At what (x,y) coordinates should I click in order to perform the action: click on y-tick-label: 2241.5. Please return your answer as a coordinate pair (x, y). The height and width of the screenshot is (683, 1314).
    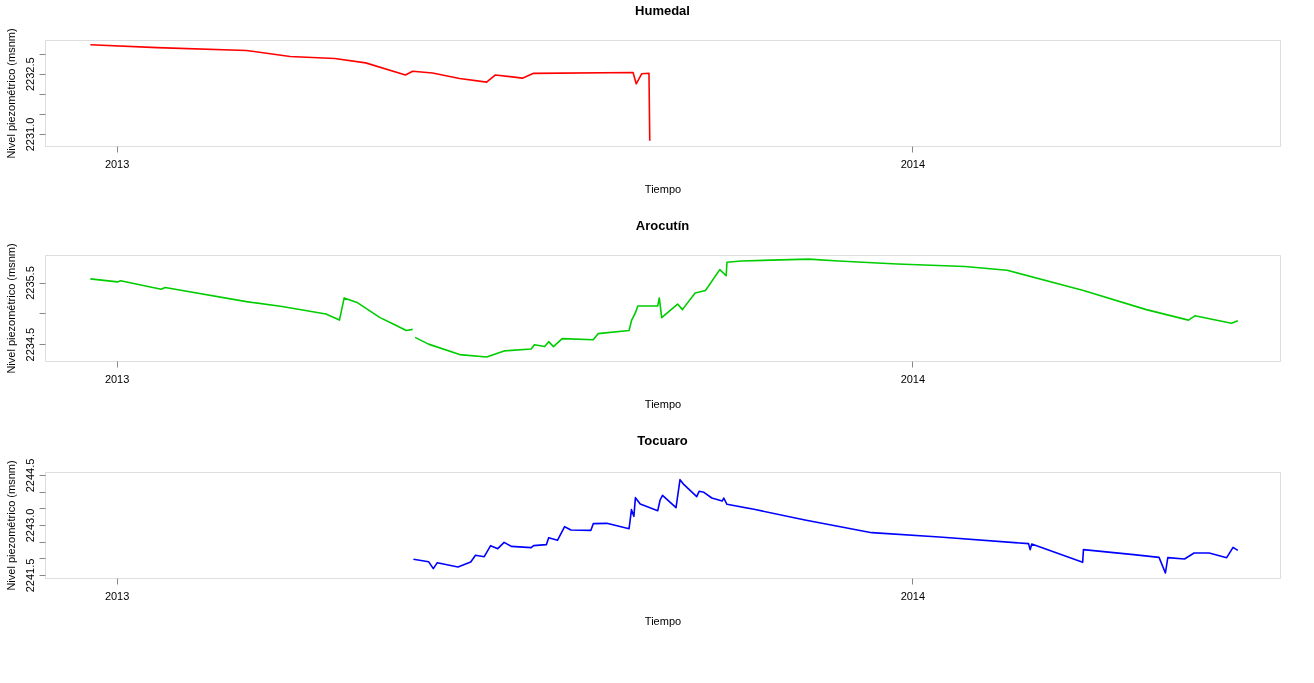
    Looking at the image, I should click on (29, 575).